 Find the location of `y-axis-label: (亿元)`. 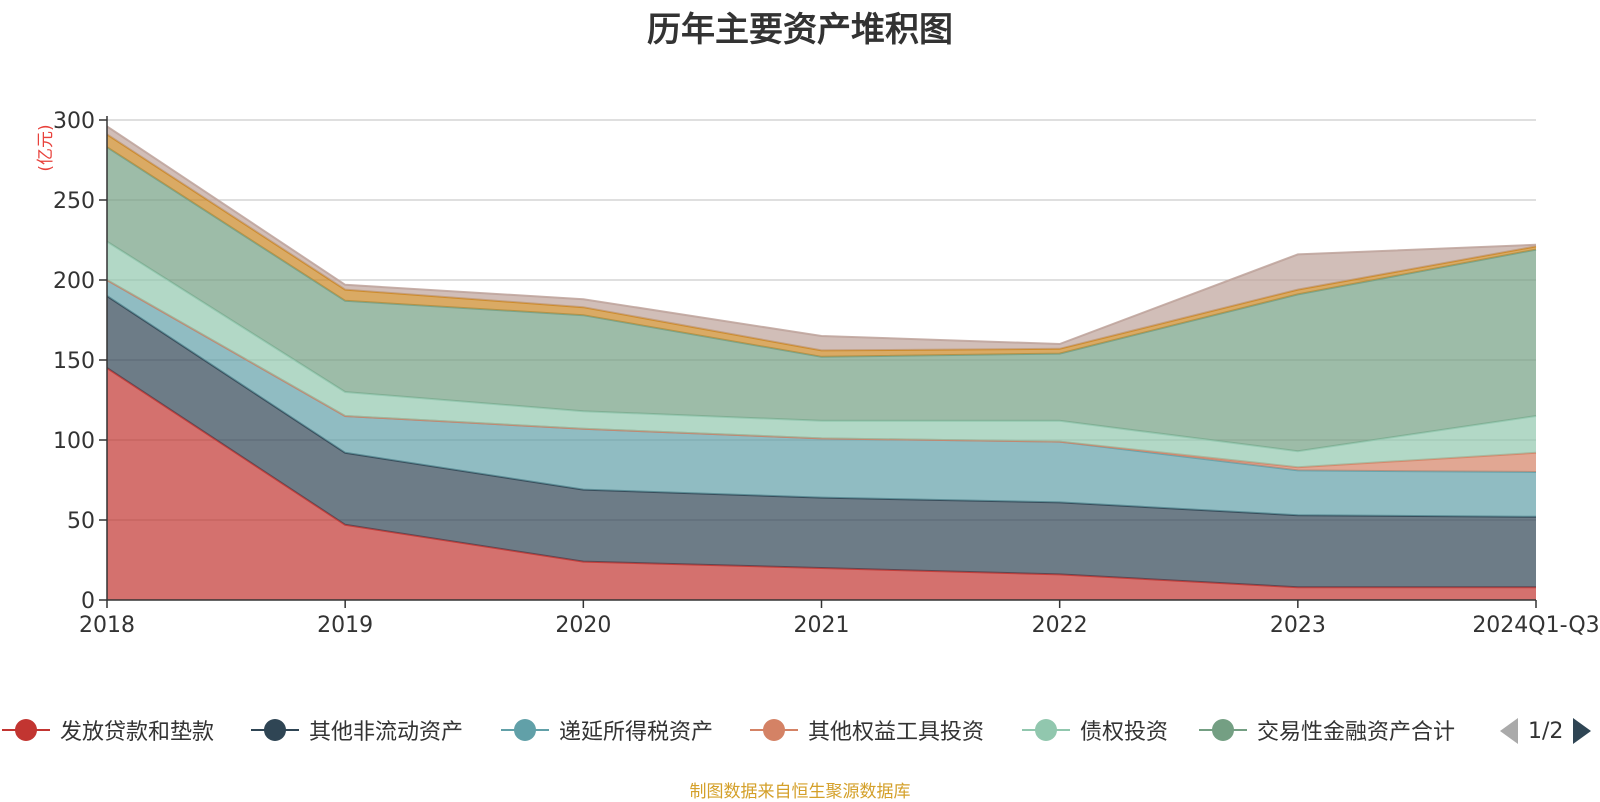

y-axis-label: (亿元) is located at coordinates (46, 147).